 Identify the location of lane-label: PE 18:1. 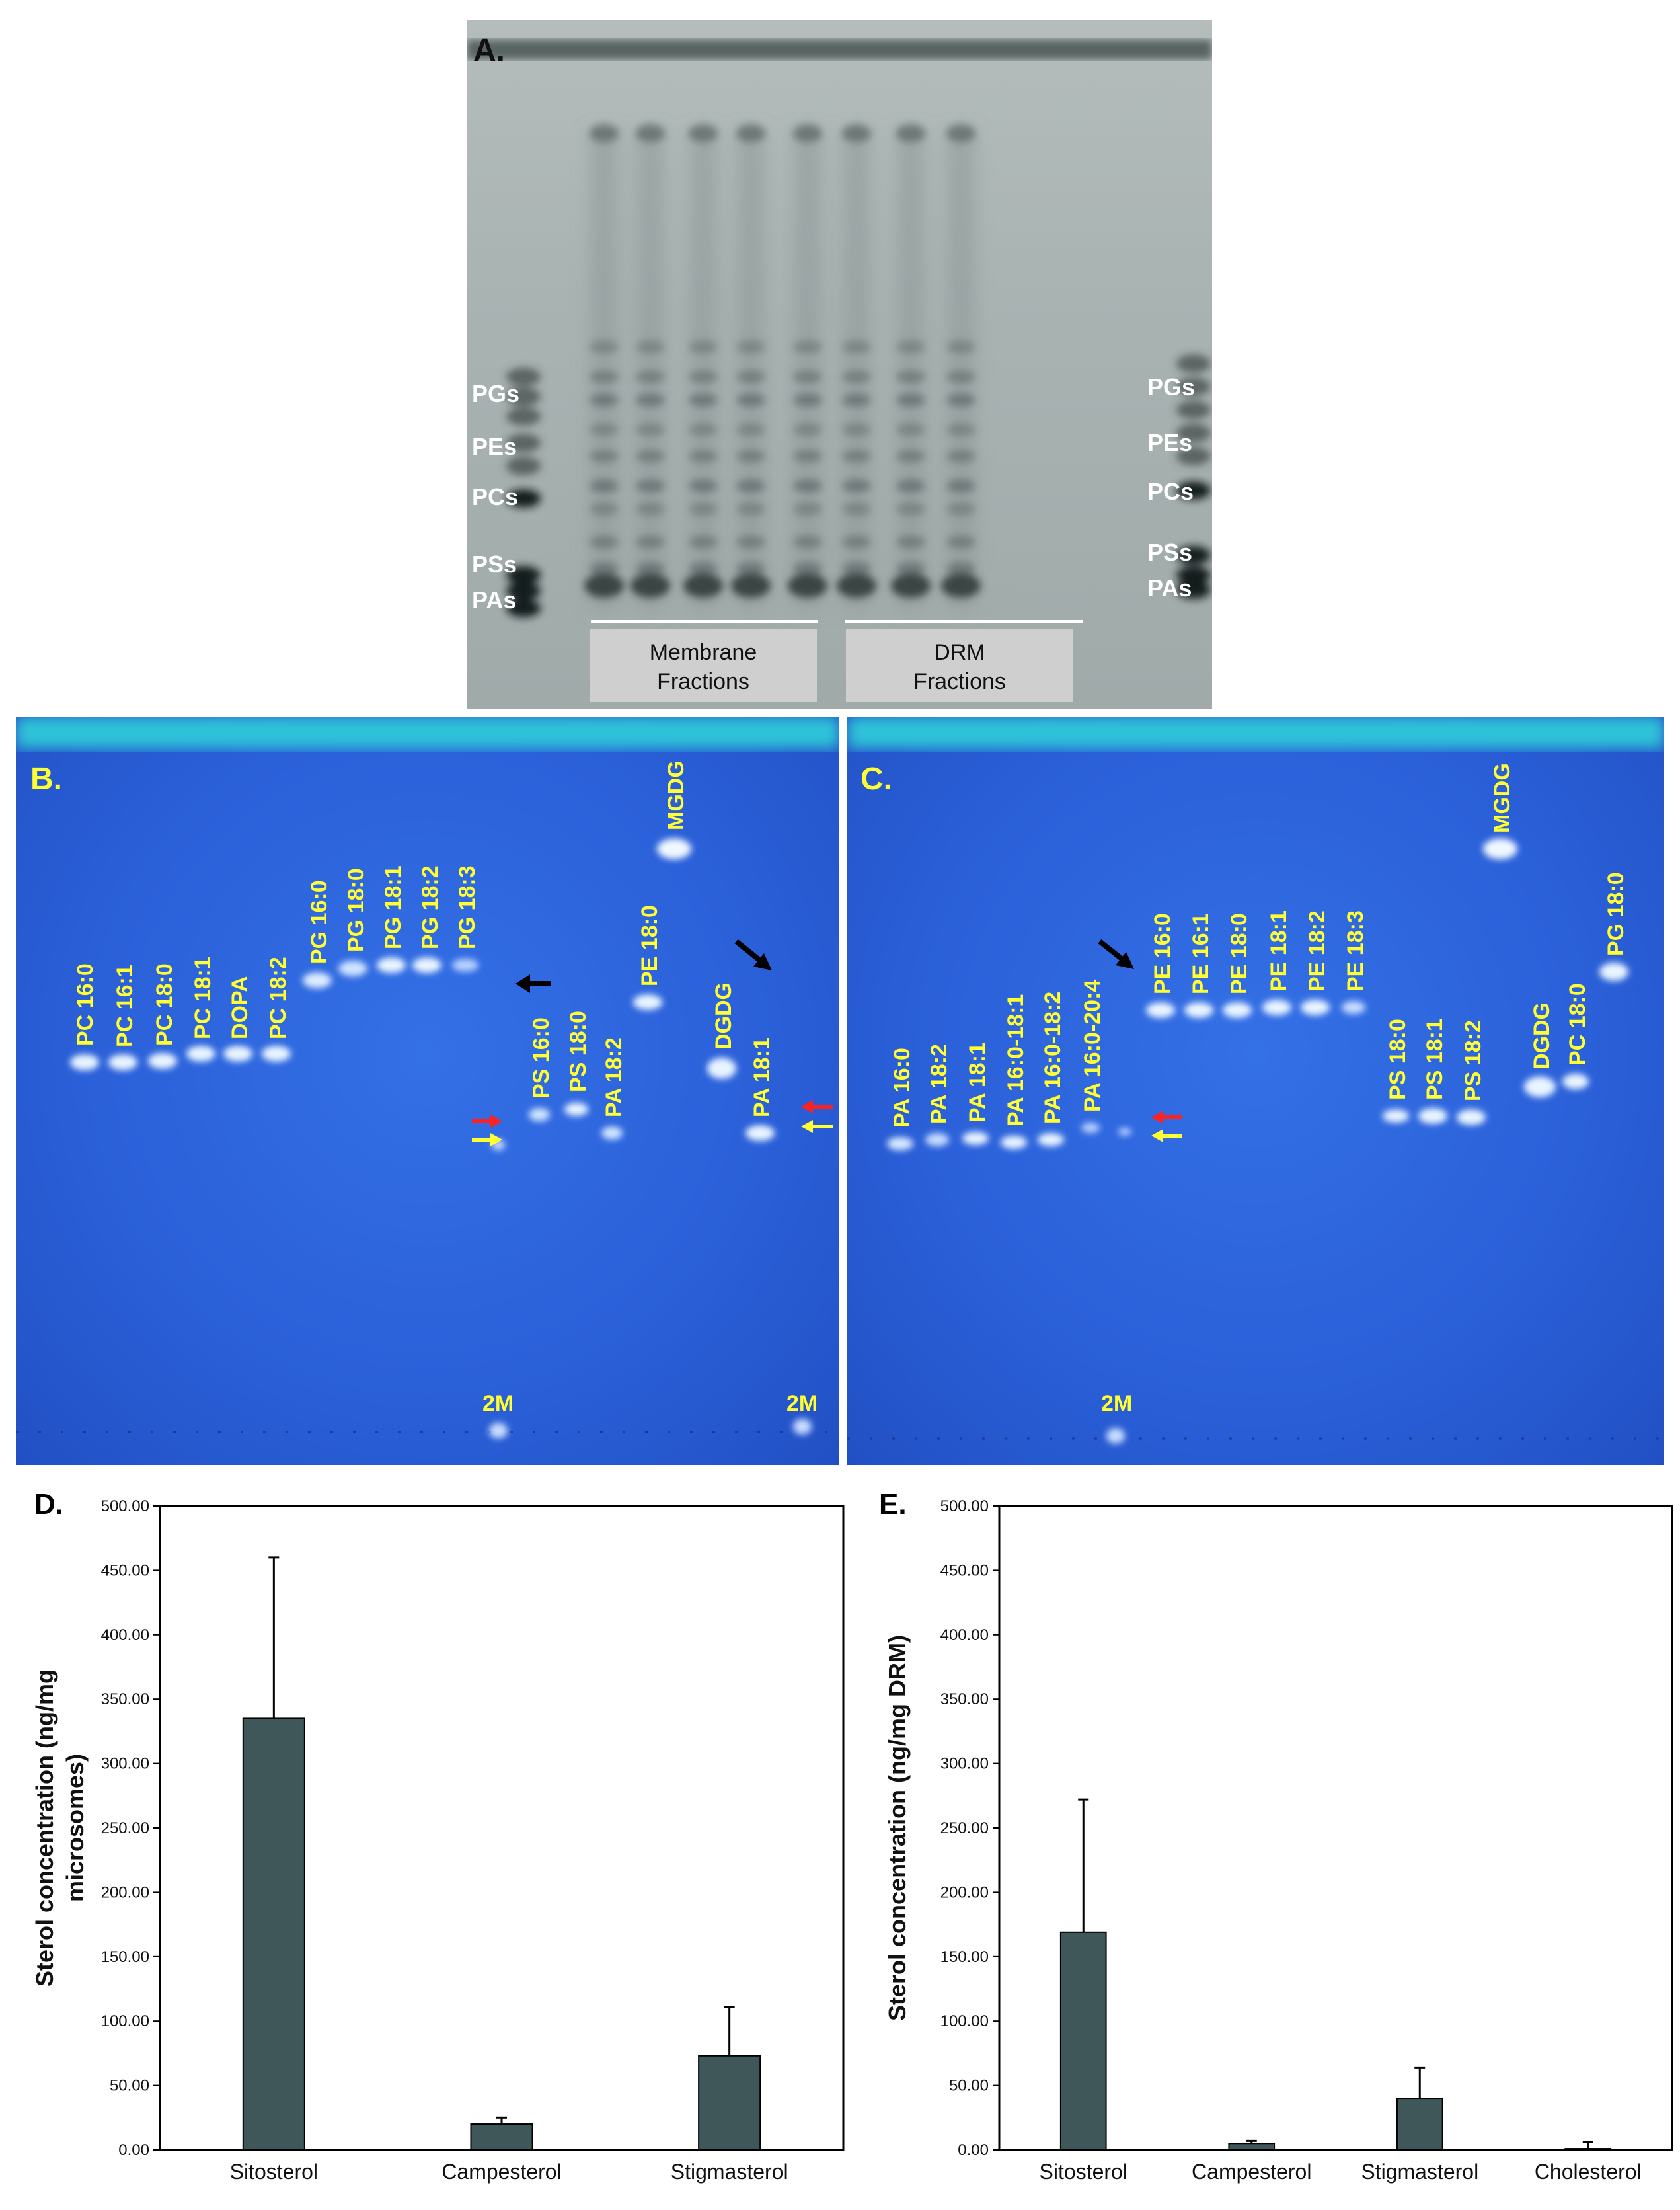
(1278, 951).